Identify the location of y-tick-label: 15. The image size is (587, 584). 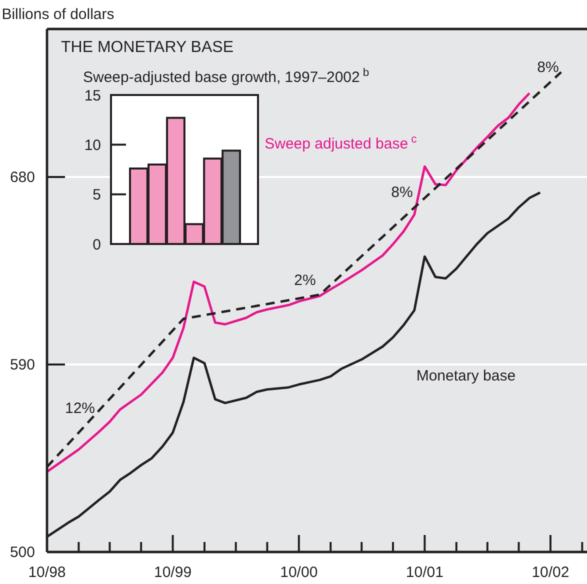
(92, 95).